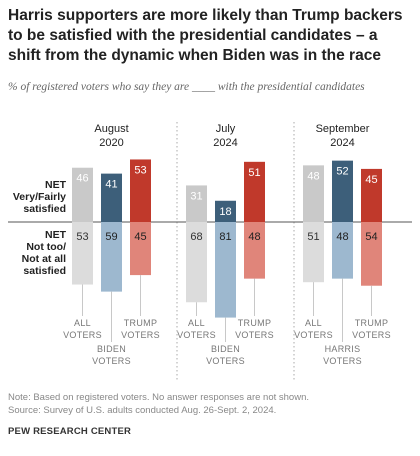  I want to click on row-label-satisfied-line: NET, so click(56, 185).